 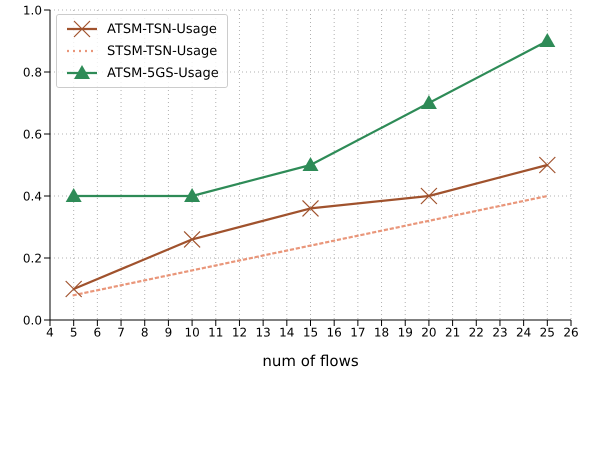 I want to click on y-tick-label: 1.0, so click(x=32, y=10).